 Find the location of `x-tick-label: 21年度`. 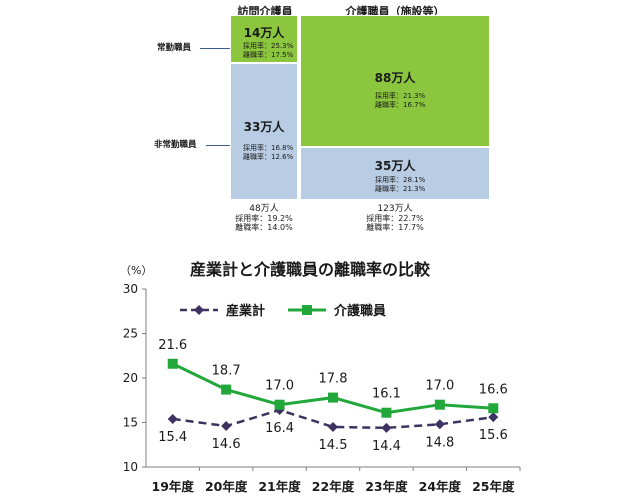

x-tick-label: 21年度 is located at coordinates (279, 486).